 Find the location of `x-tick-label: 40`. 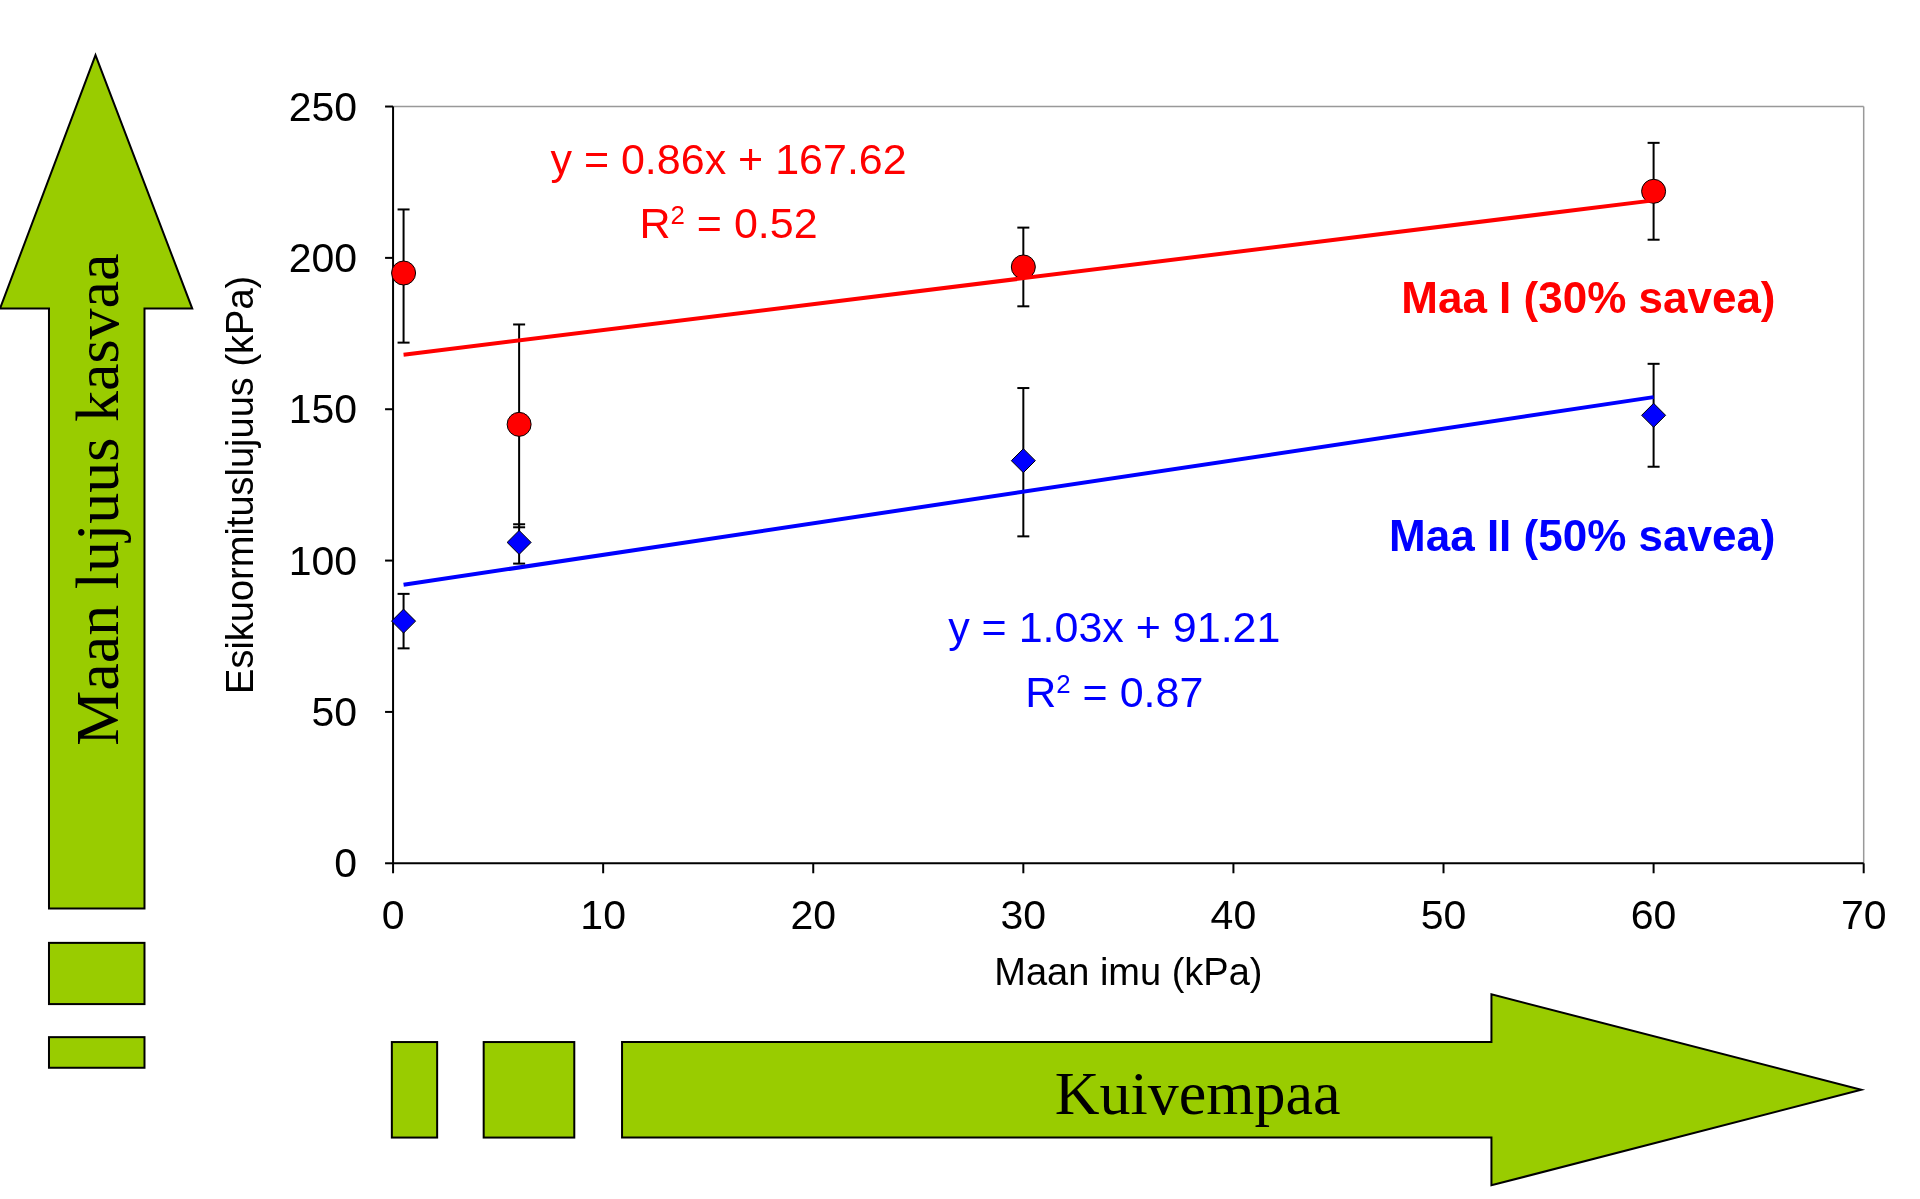

x-tick-label: 40 is located at coordinates (1233, 915).